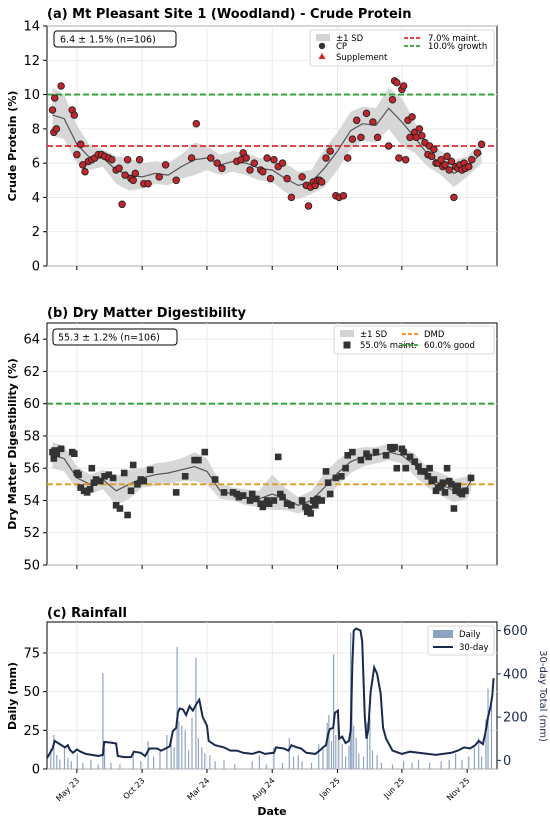 The width and height of the screenshot is (550, 821). What do you see at coordinates (263, 789) in the screenshot?
I see `x-tick-label: Aug 24` at bounding box center [263, 789].